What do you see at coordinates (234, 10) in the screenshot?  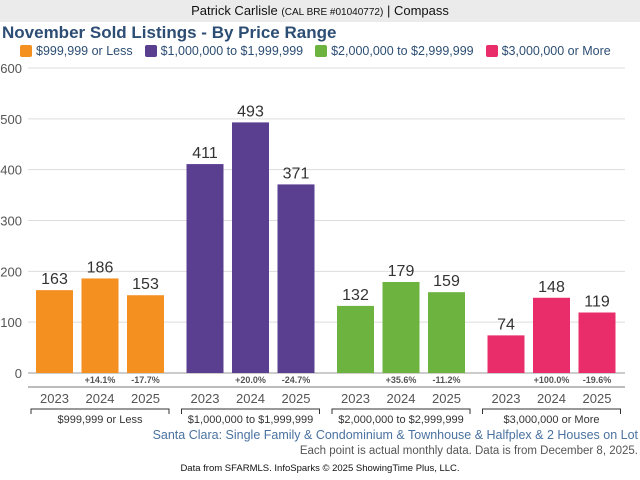 I see `agent-name: Patrick Carlisle` at bounding box center [234, 10].